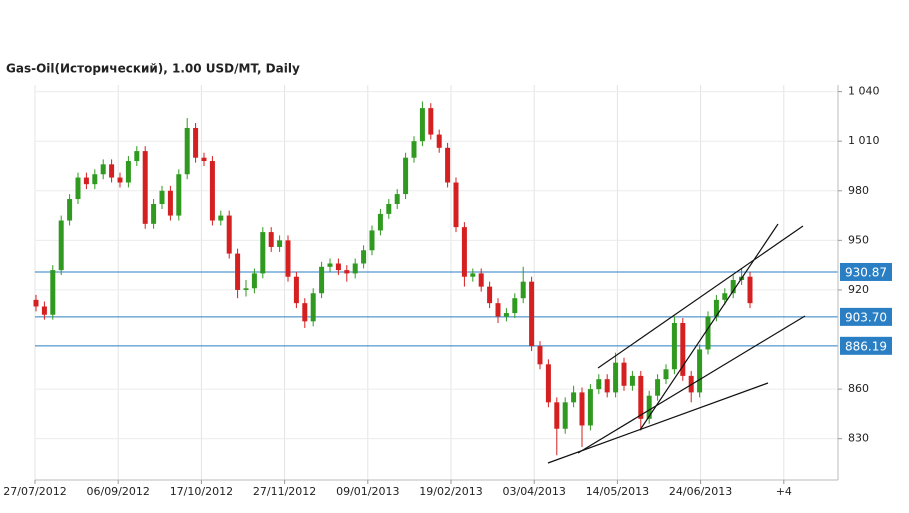  I want to click on level-label: 886.19, so click(866, 346).